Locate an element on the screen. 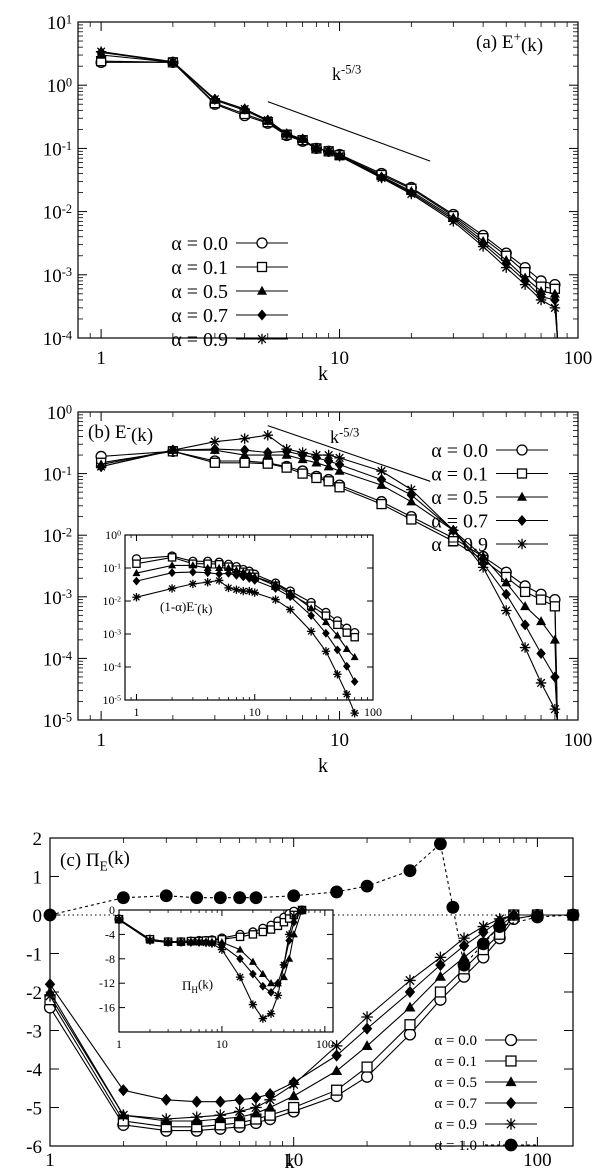 This screenshot has height=1171, width=603. inset-y-tick-label: 0 is located at coordinates (112, 910).